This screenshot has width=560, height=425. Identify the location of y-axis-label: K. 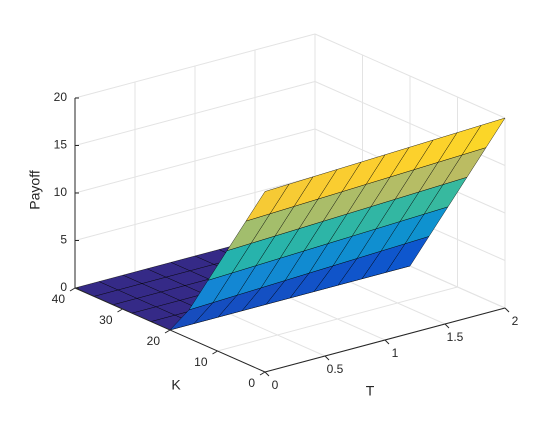
(176, 385).